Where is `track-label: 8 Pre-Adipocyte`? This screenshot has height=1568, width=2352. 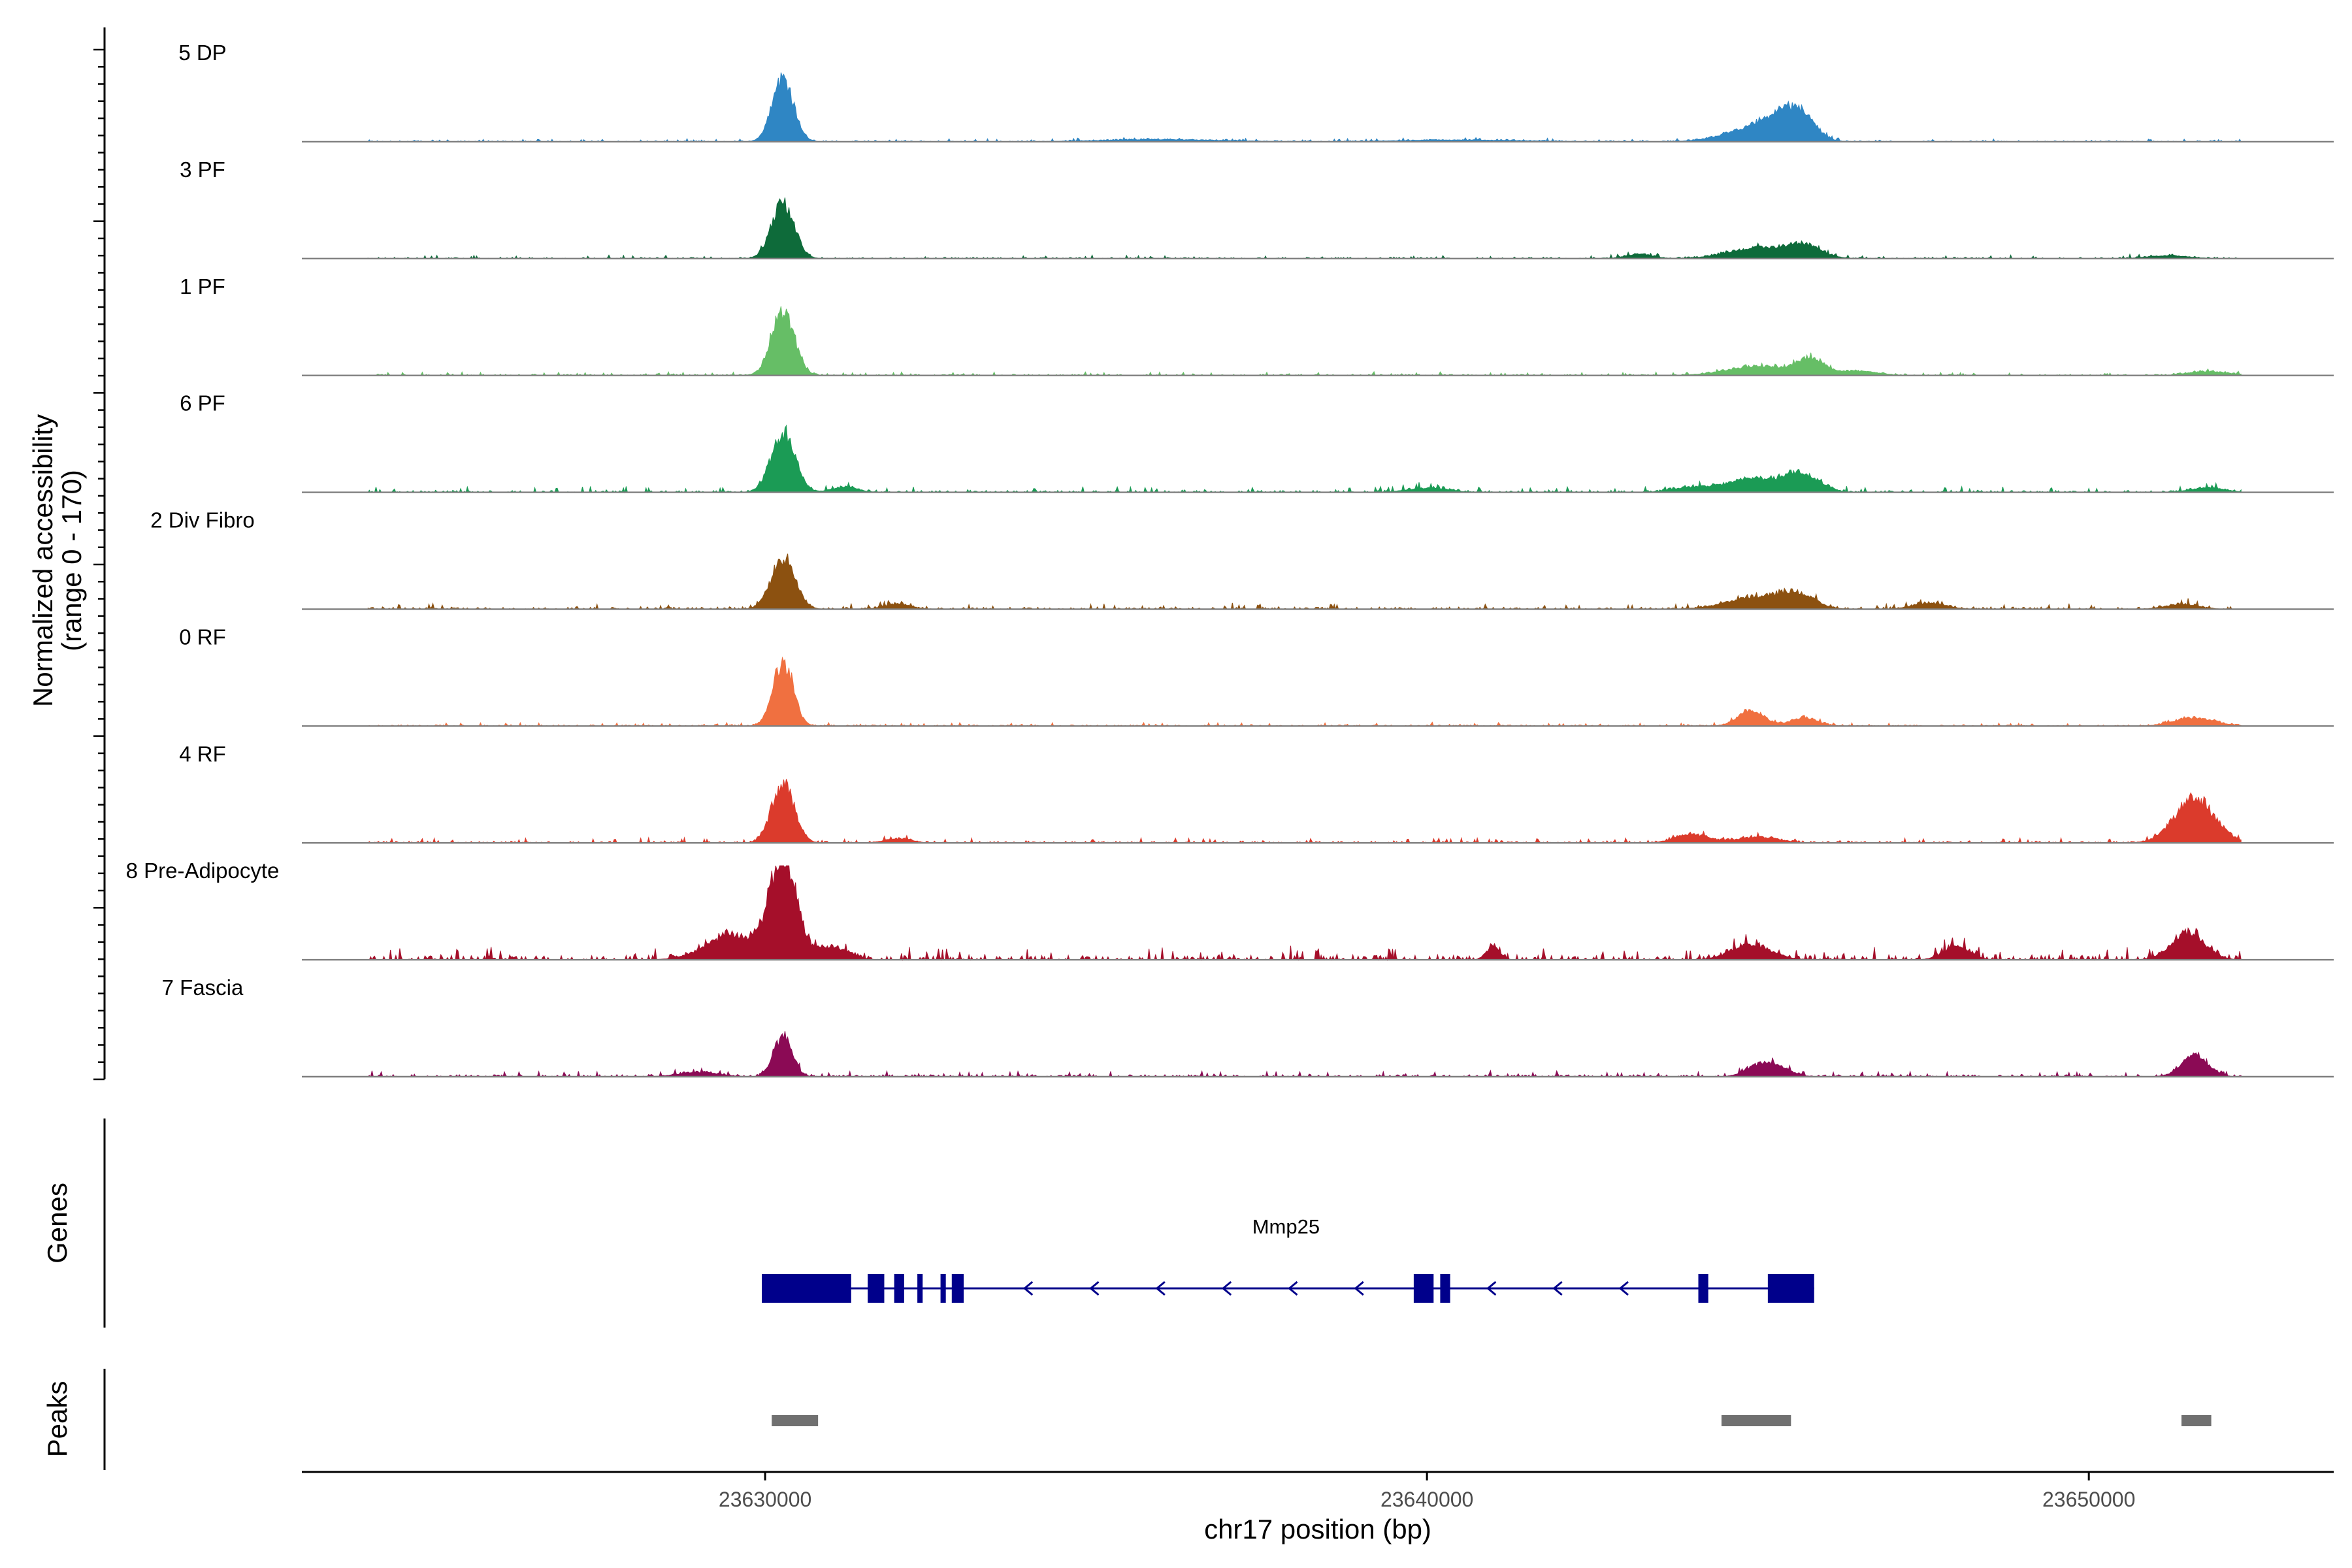
track-label: 8 Pre-Adipocyte is located at coordinates (203, 870).